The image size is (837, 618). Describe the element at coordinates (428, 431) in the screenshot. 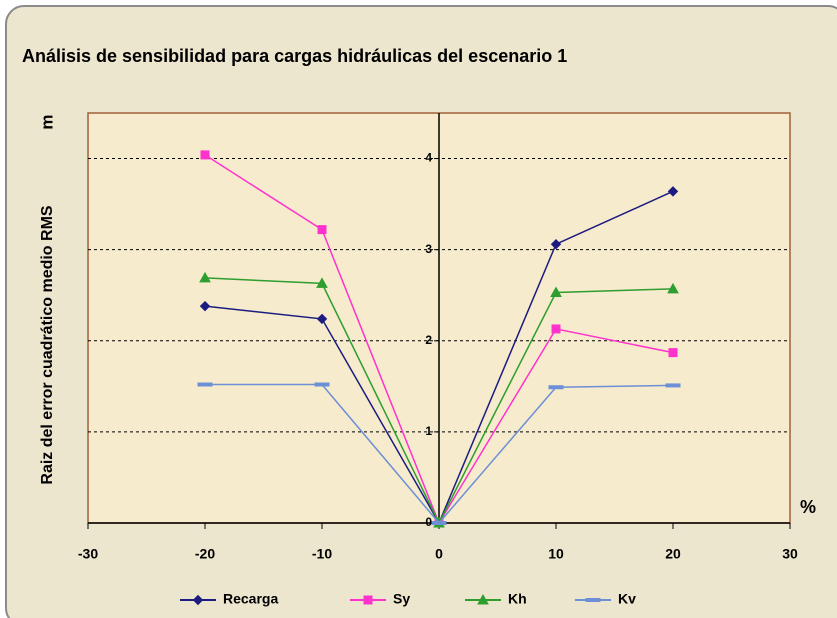

I see `y-tick-label: 1` at that location.